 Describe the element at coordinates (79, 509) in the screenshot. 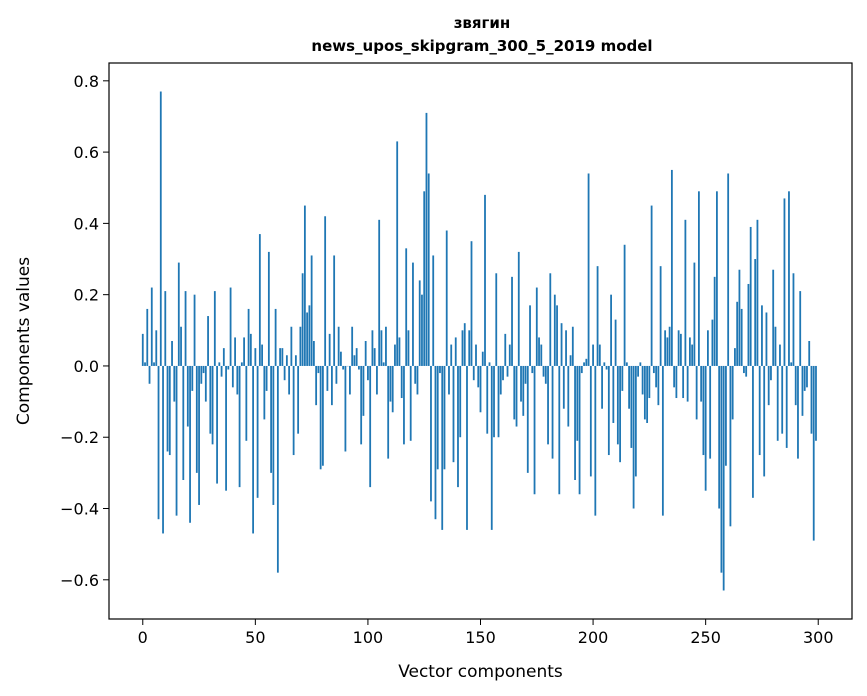

I see `y-tick-label: −0.4` at that location.